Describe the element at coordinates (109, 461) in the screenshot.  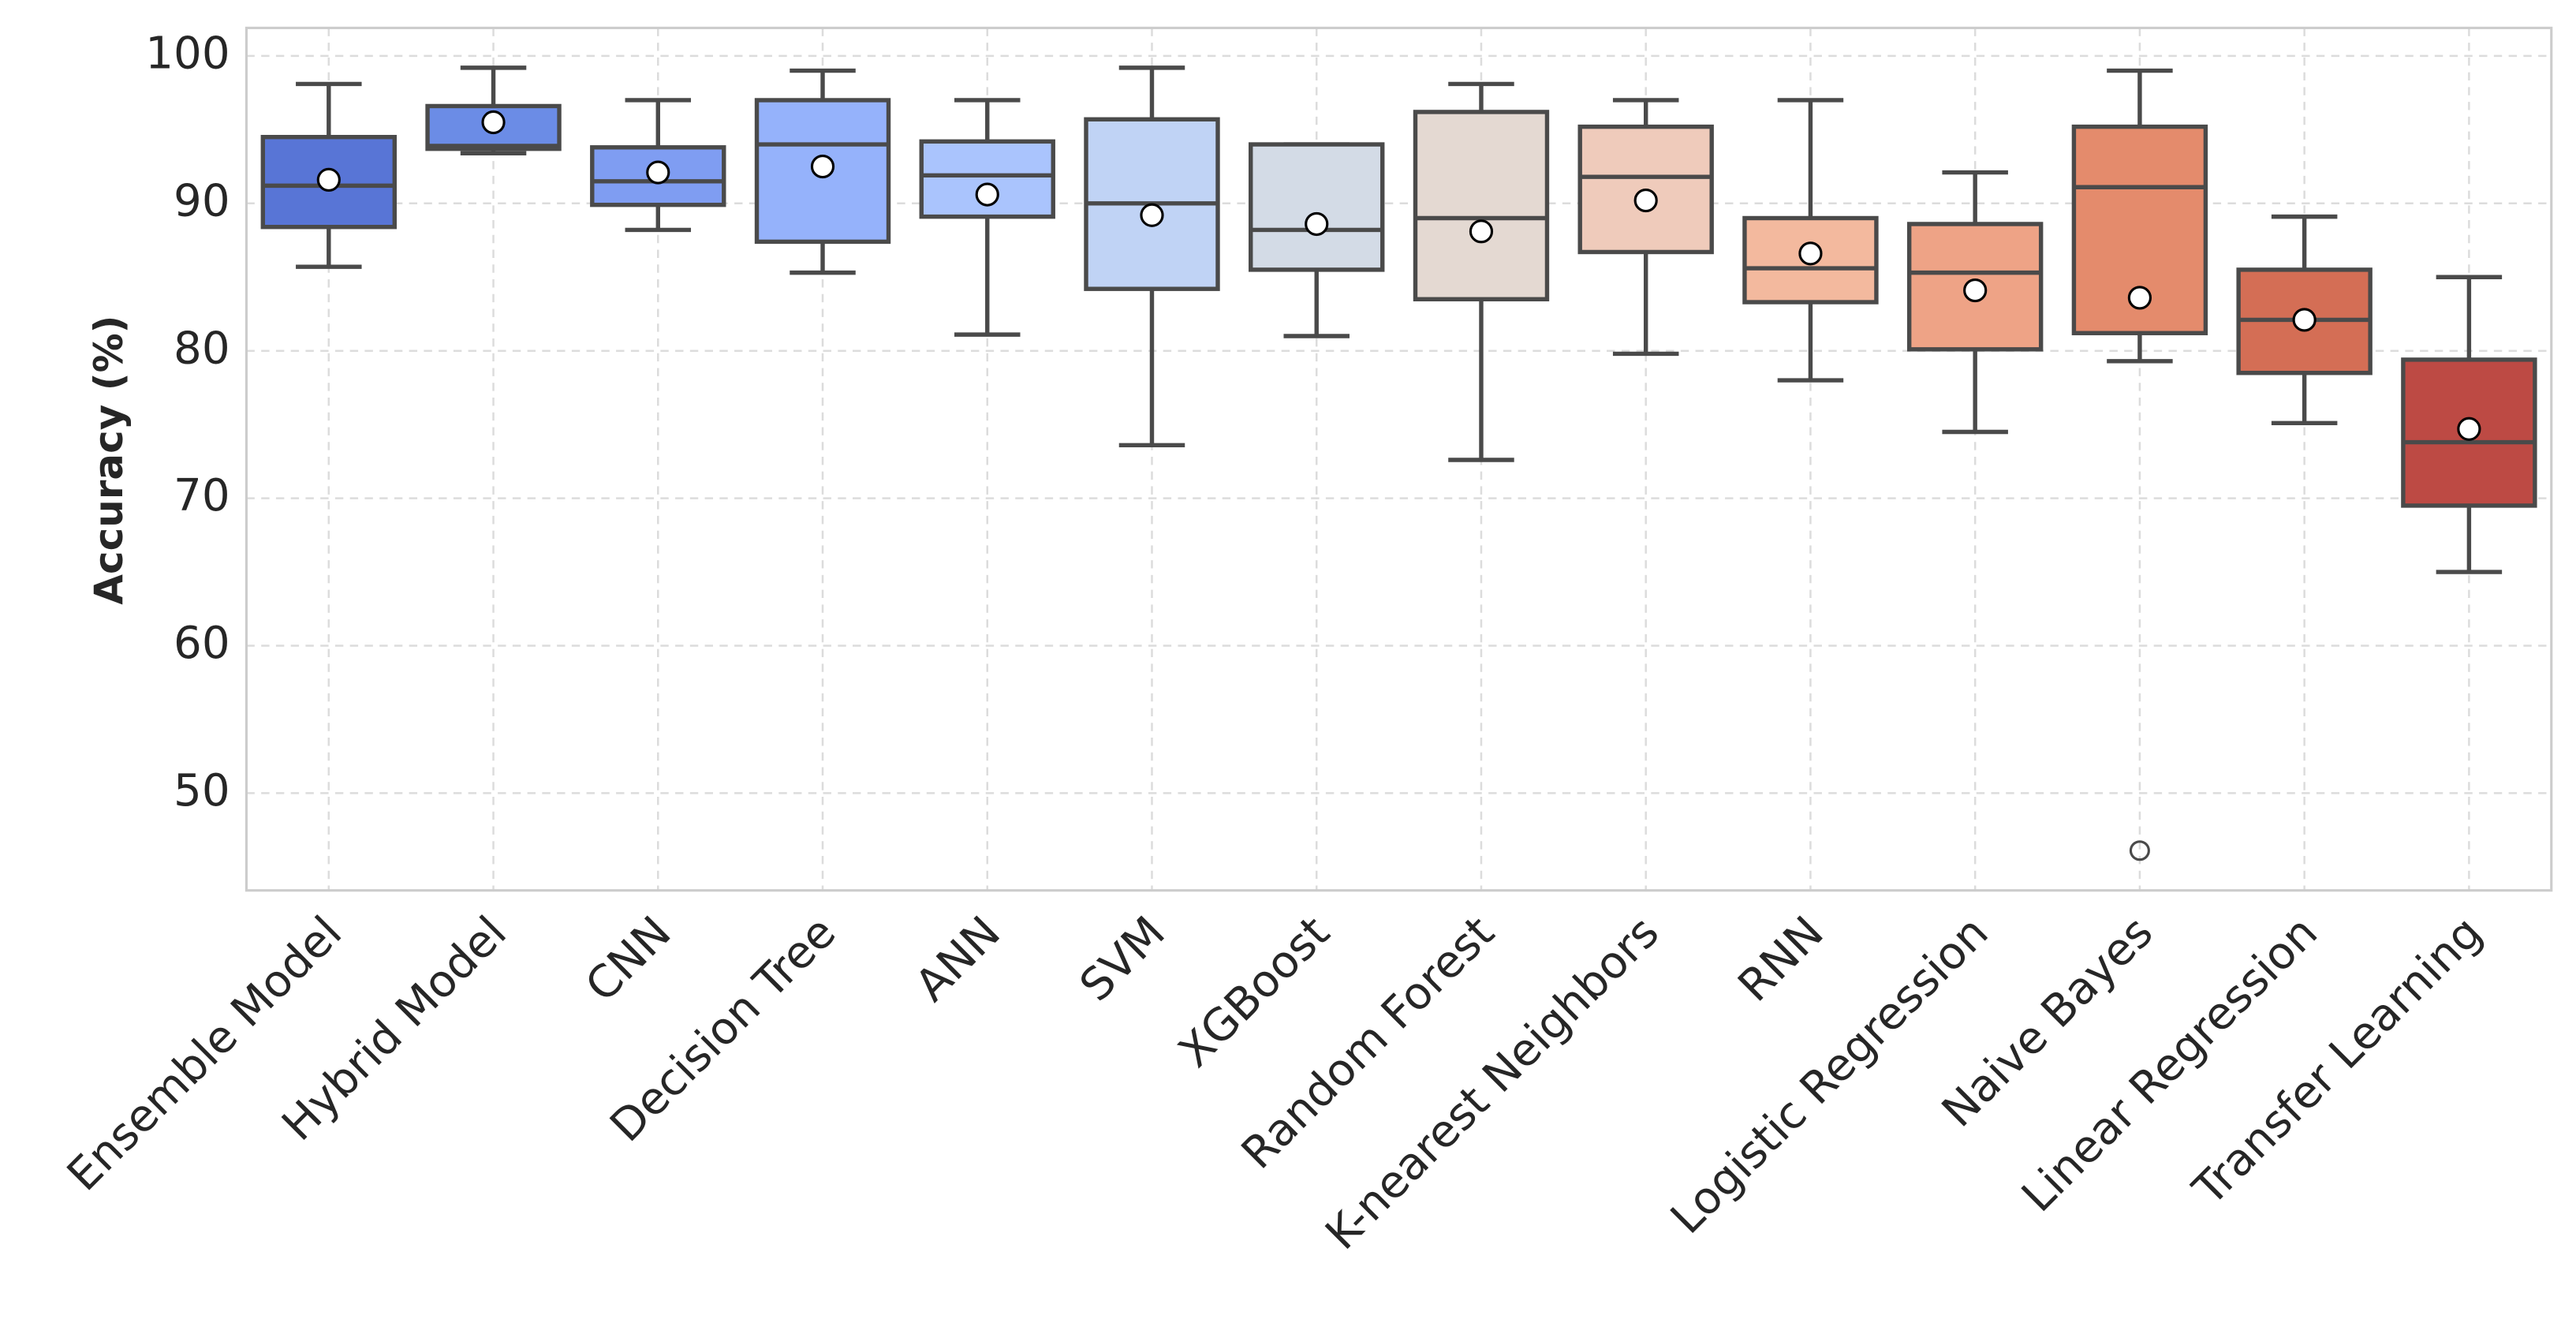
I see `y-axis-label: Accuracy (%)` at that location.